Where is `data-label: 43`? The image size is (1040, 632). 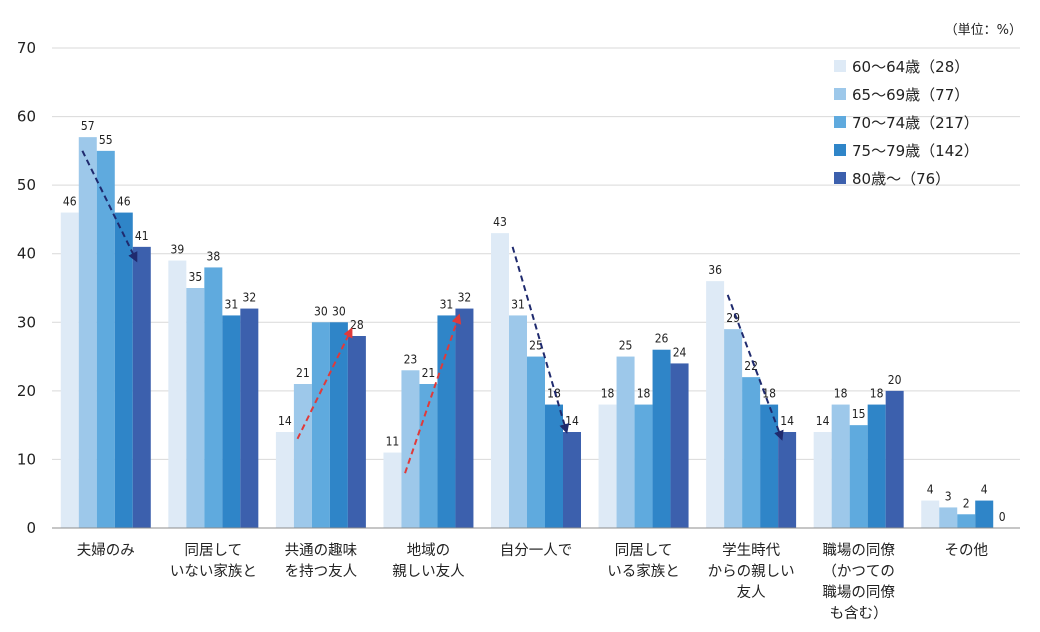 data-label: 43 is located at coordinates (500, 222).